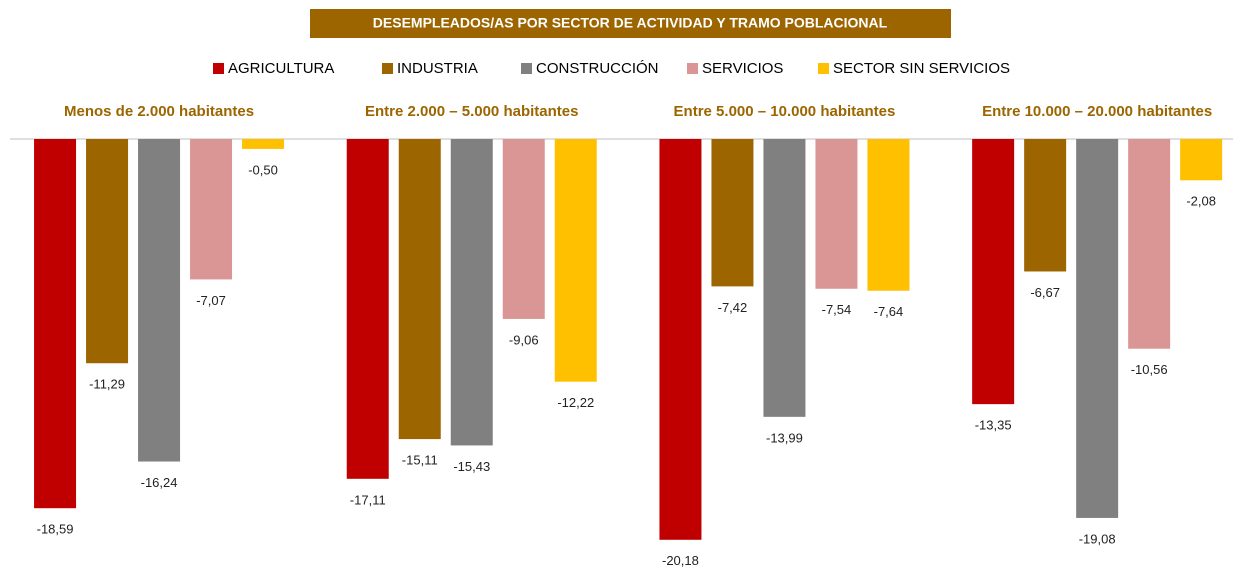 This screenshot has height=569, width=1243. Describe the element at coordinates (471, 466) in the screenshot. I see `value-label: -15,43` at that location.